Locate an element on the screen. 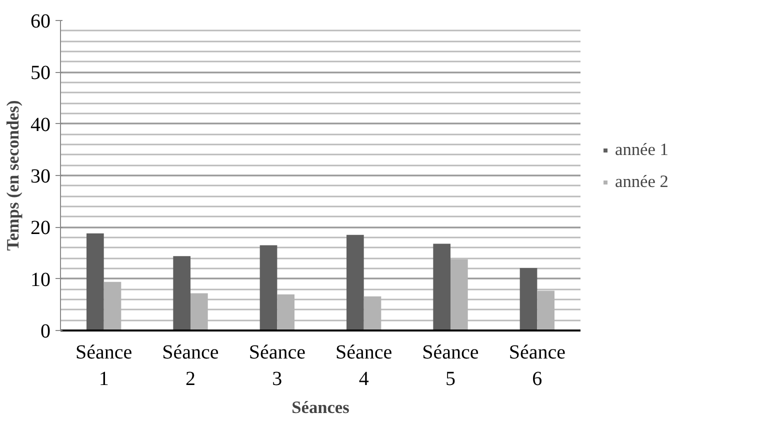 The width and height of the screenshot is (780, 448). y-tick-label: 50 is located at coordinates (40, 73).